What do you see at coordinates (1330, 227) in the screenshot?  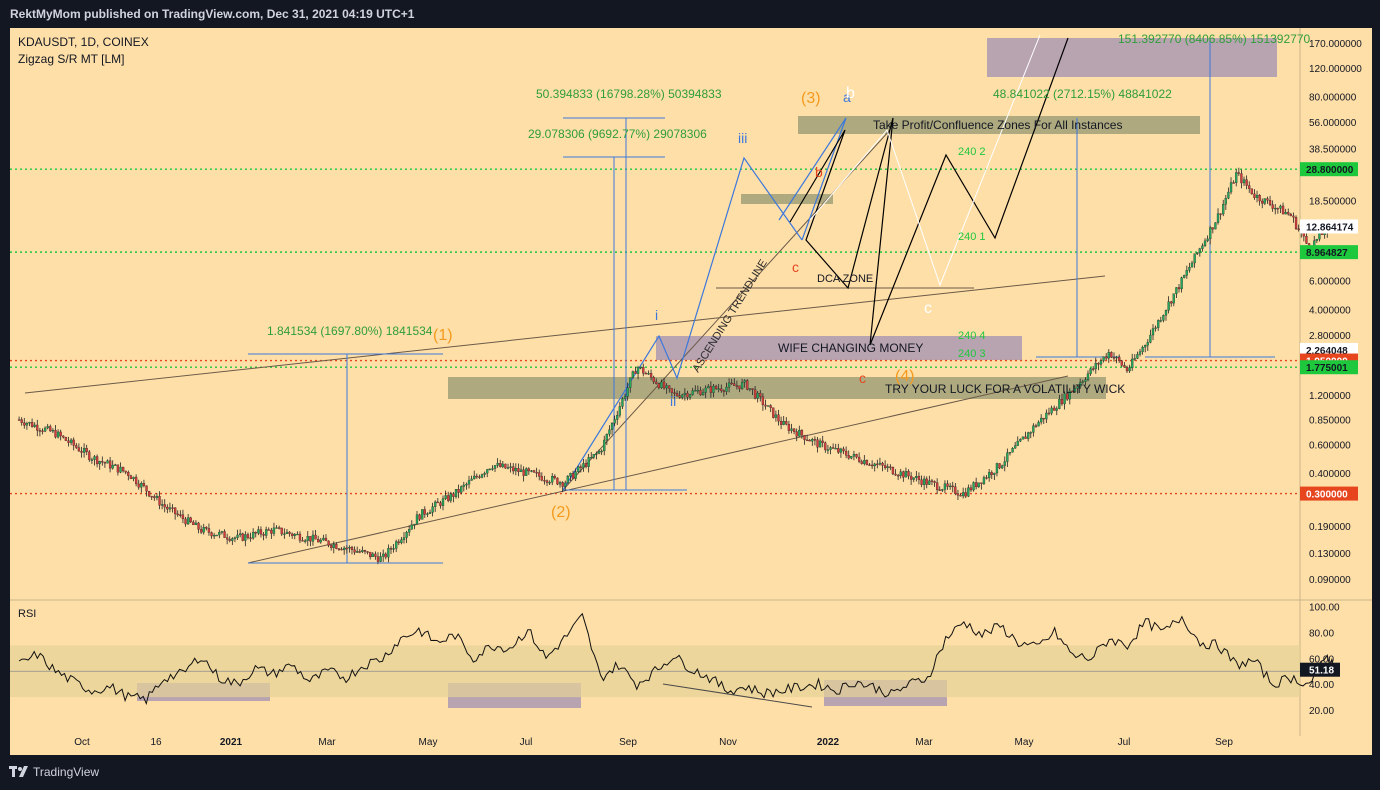 I see `level-tag-text: 12.864174` at bounding box center [1330, 227].